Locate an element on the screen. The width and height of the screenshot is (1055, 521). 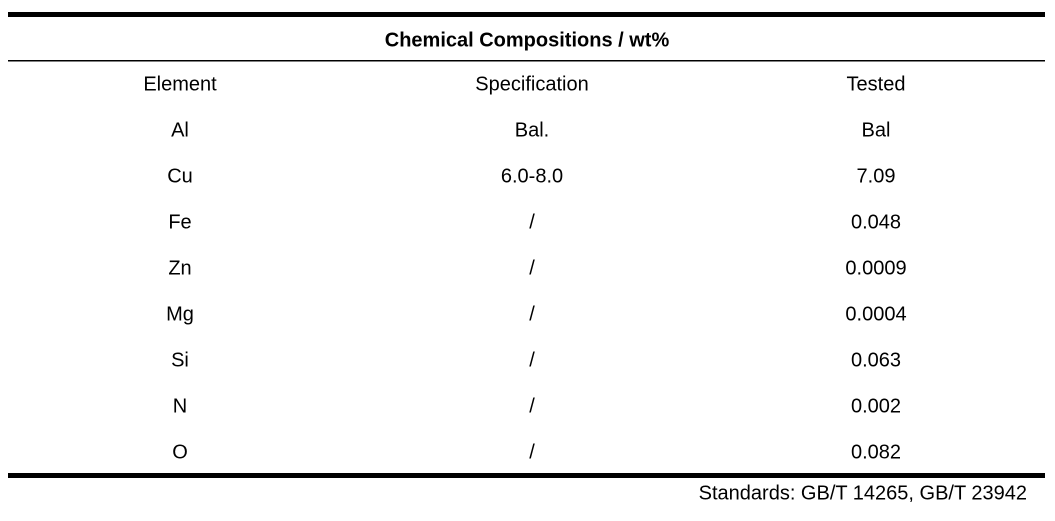
table-cell: 0.002 is located at coordinates (876, 406).